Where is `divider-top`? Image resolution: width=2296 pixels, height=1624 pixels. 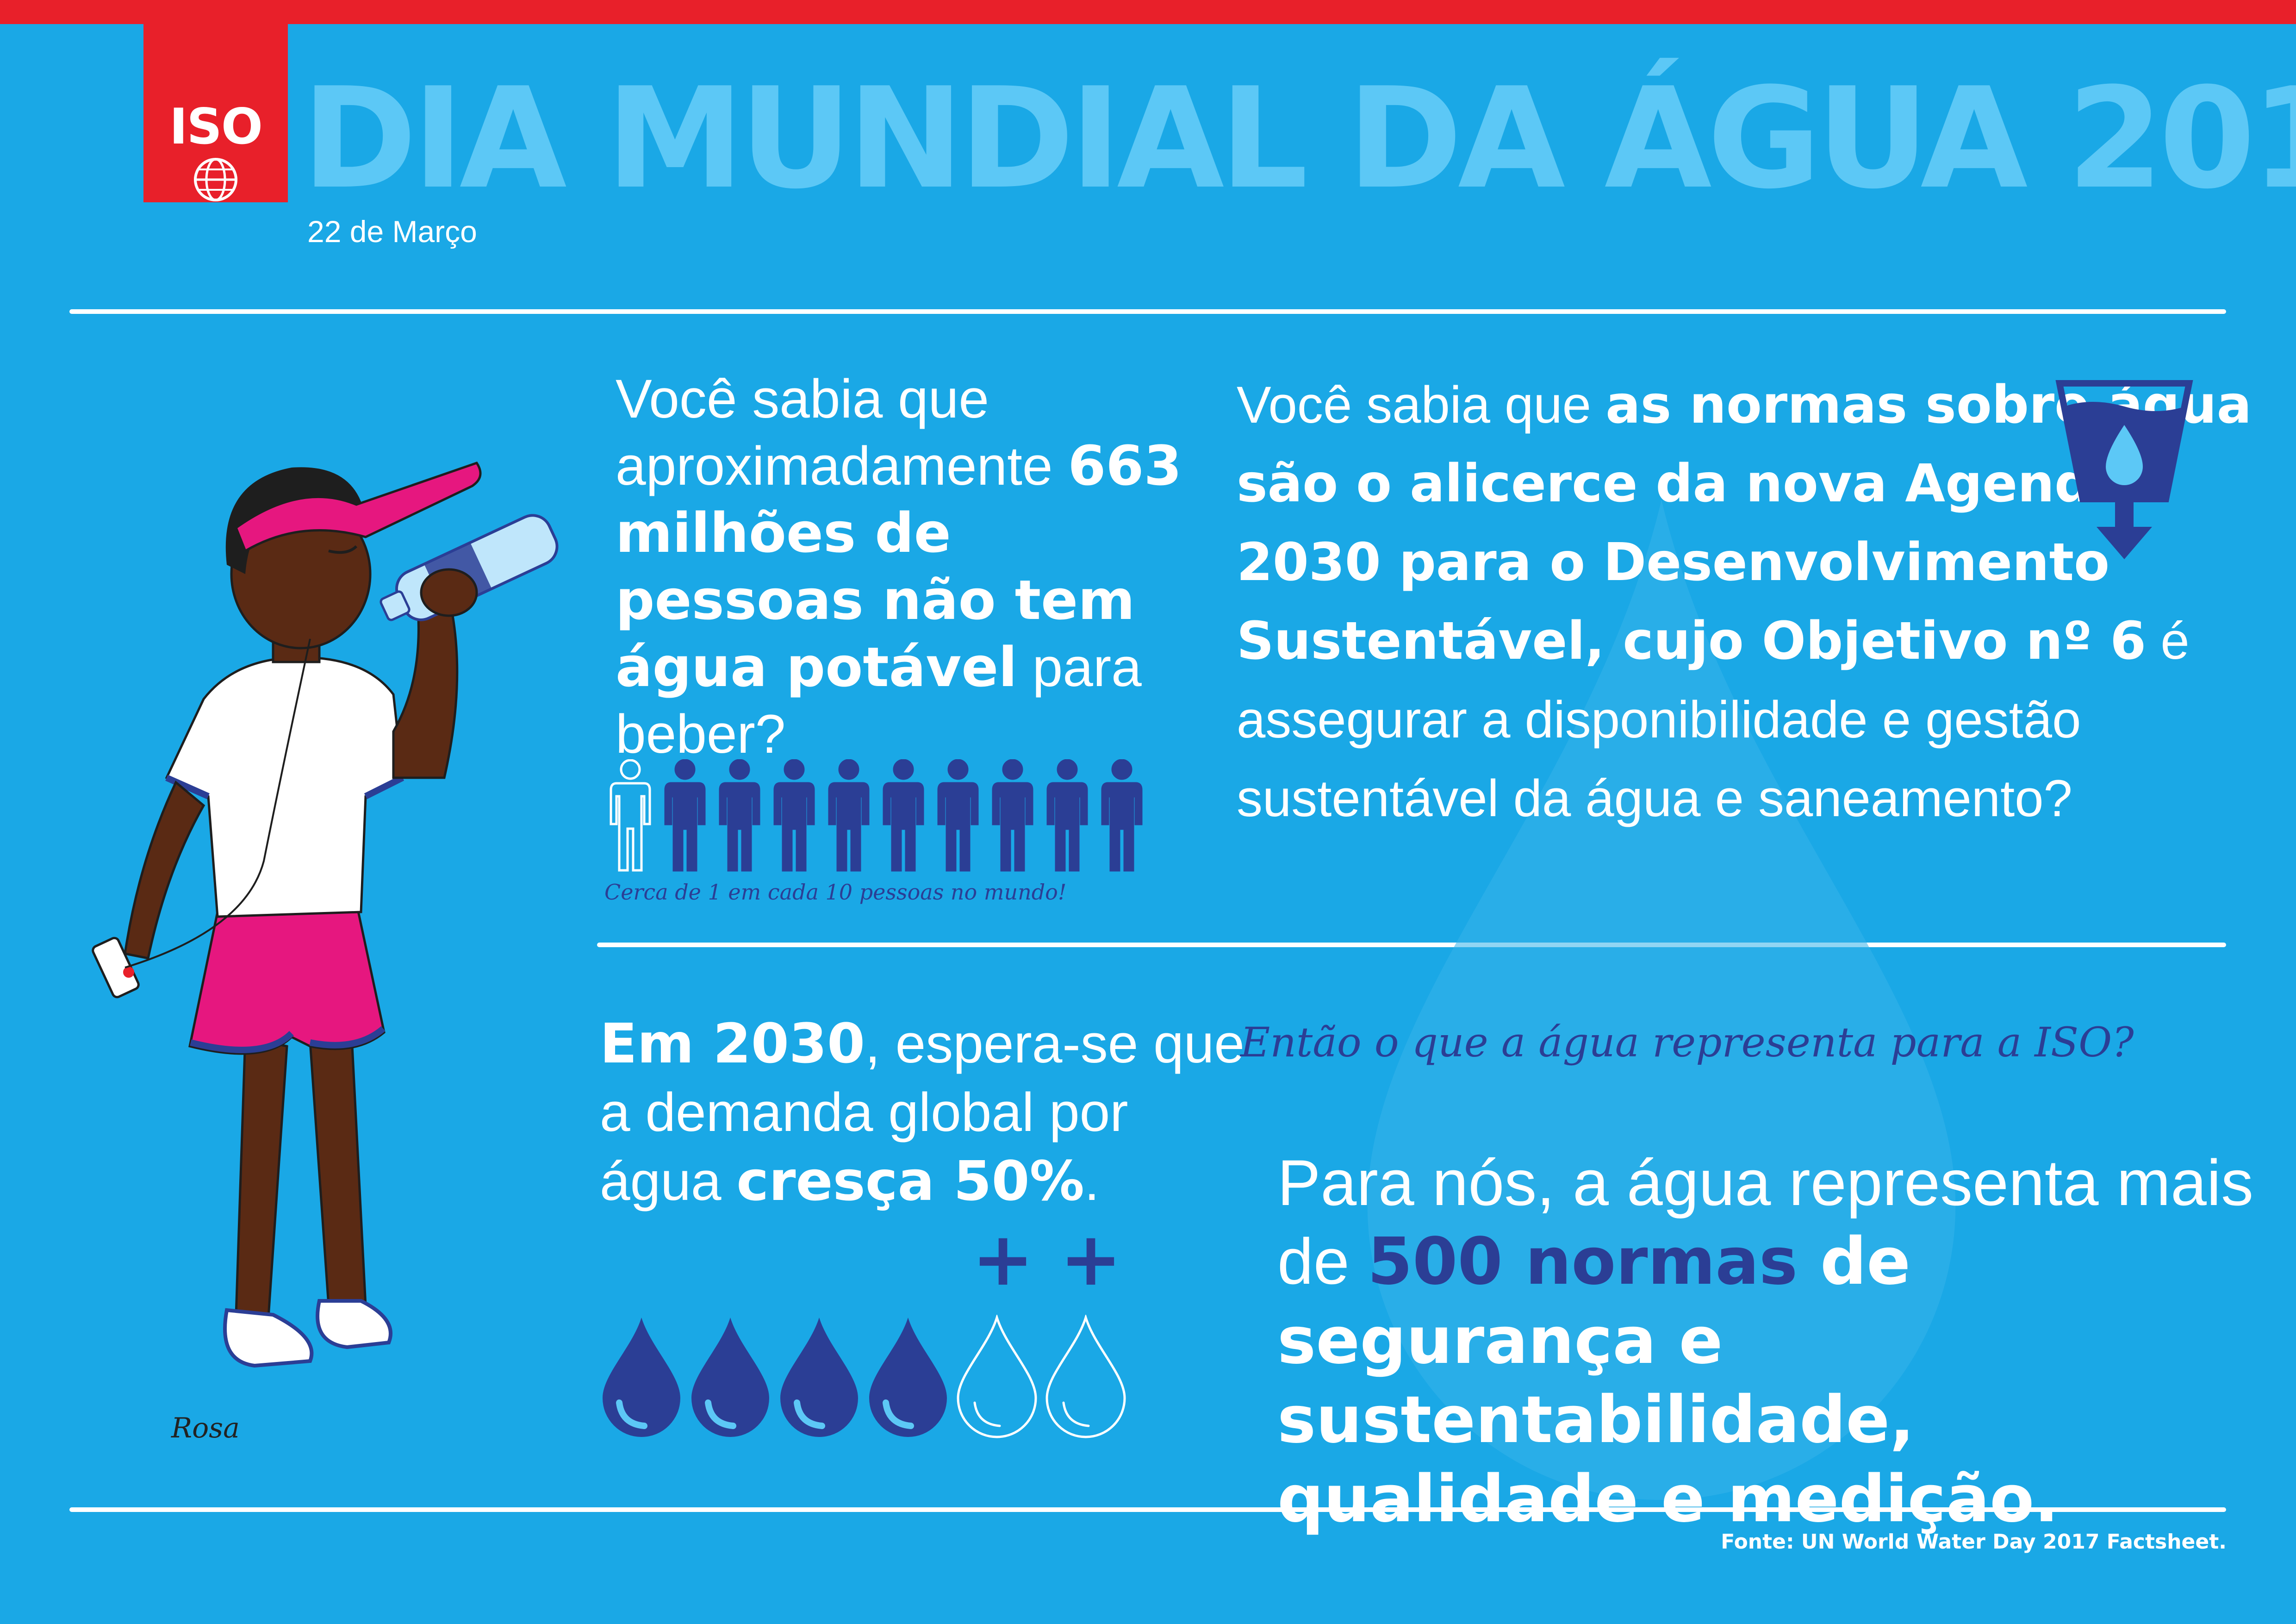 divider-top is located at coordinates (1147, 311).